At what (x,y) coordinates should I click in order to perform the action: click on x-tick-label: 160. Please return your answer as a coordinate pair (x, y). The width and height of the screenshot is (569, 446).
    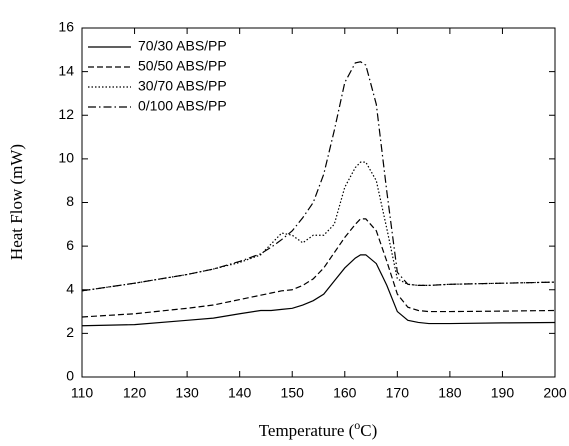
    Looking at the image, I should click on (345, 393).